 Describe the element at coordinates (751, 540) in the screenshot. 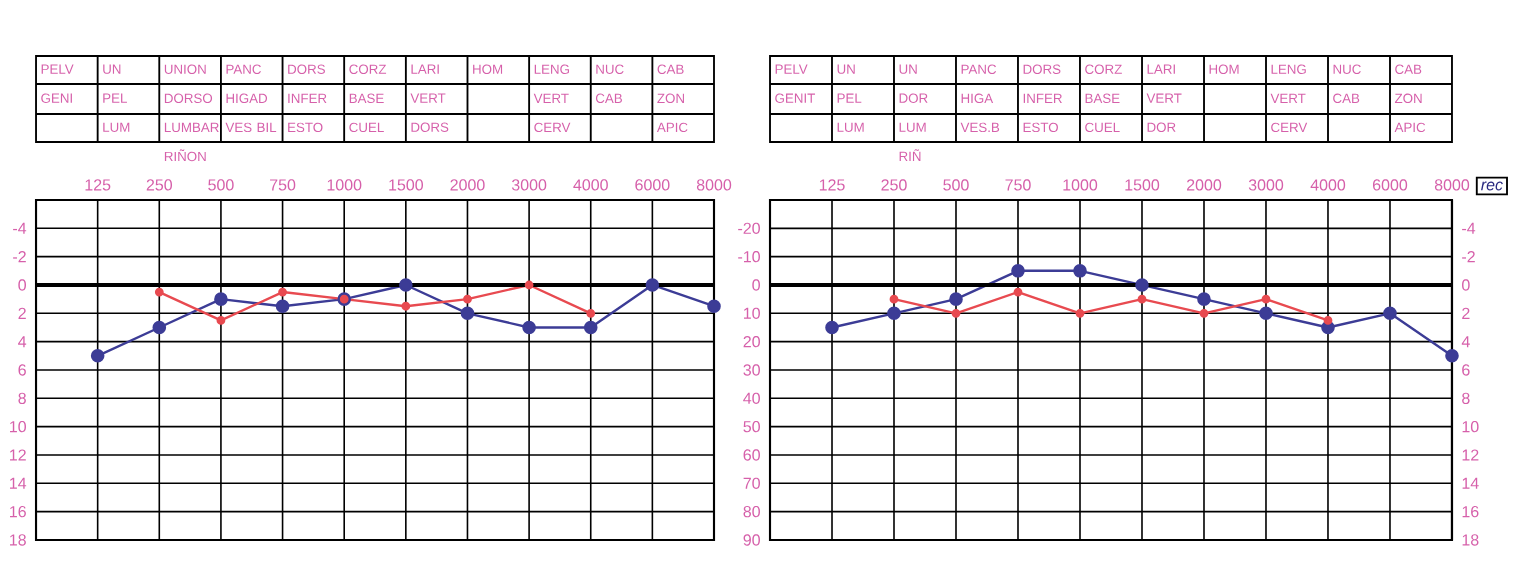

I see `y-tick-label: 90` at that location.